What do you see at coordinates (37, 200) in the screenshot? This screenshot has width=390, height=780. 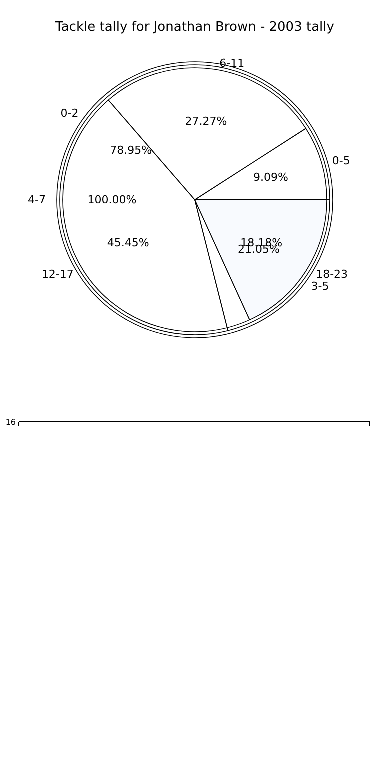 I see `slice-label: 4-7` at bounding box center [37, 200].